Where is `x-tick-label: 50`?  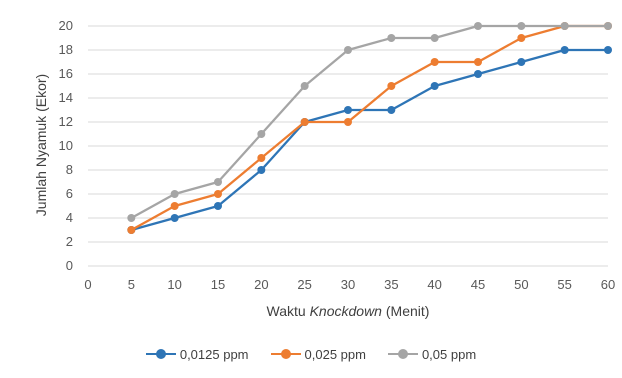 x-tick-label: 50 is located at coordinates (521, 284).